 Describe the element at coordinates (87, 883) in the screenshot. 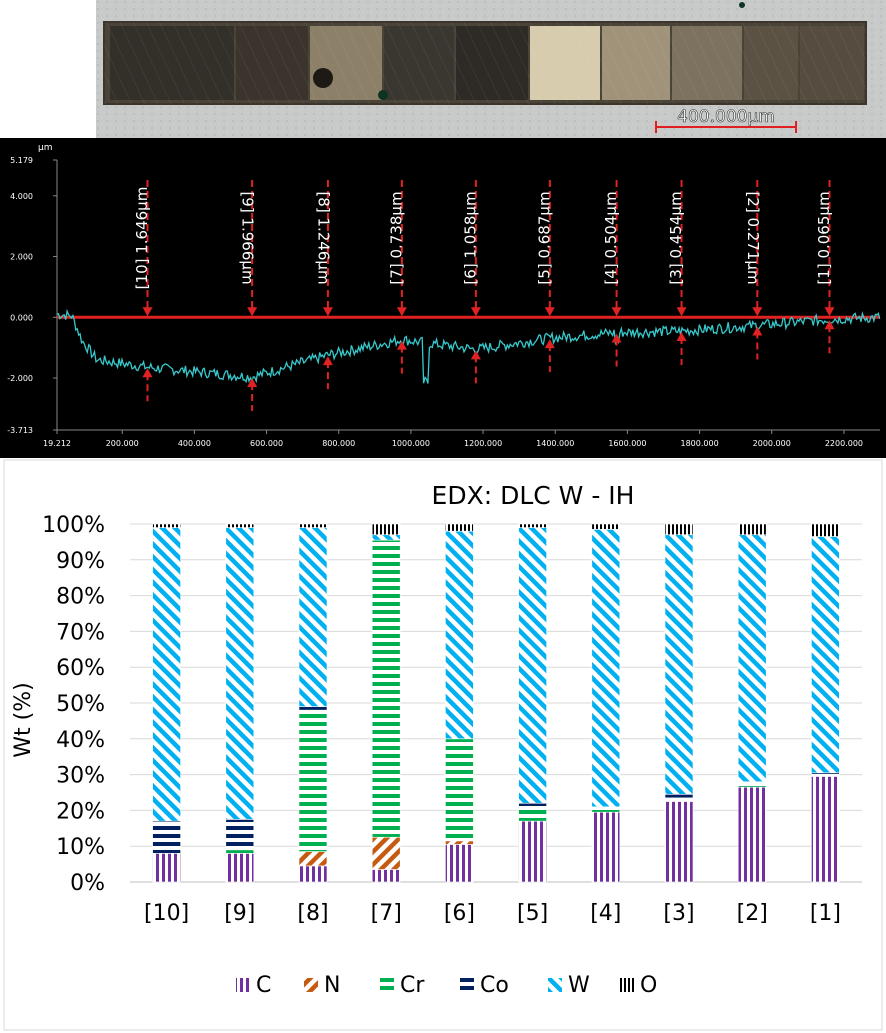

I see `y-tick-label: 0%` at that location.